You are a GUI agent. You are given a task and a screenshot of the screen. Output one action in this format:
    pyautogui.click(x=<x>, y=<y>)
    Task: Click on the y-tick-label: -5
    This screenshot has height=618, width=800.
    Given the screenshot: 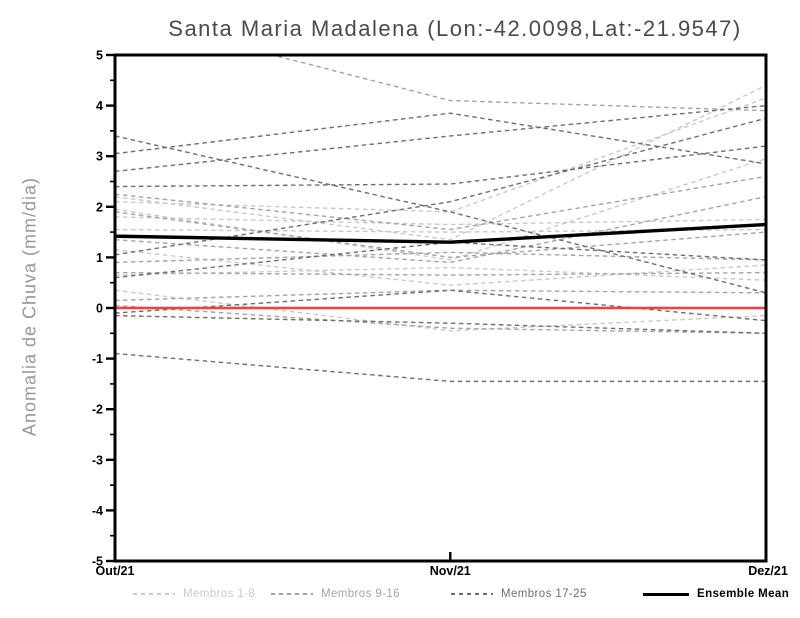 What is the action you would take?
    pyautogui.click(x=97, y=562)
    